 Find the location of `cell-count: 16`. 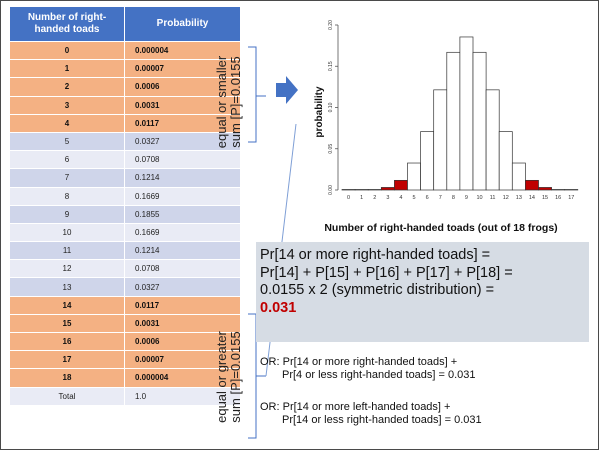

cell-count: 16 is located at coordinates (67, 341).